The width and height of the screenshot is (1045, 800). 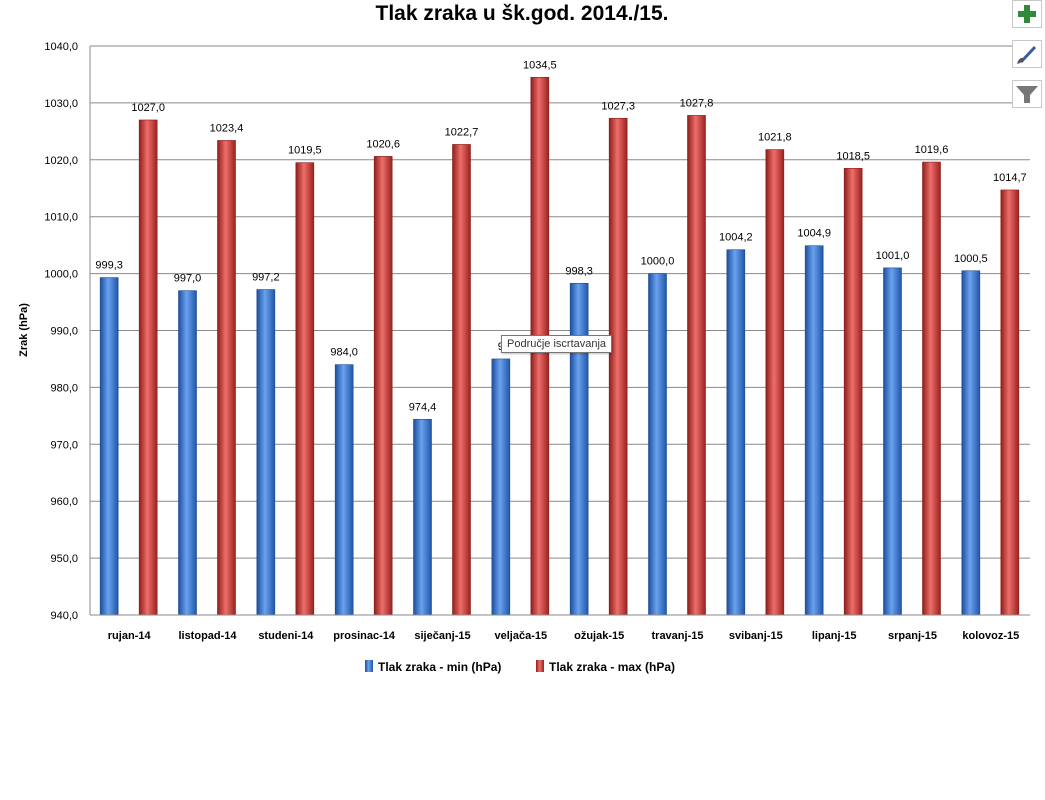 What do you see at coordinates (64, 502) in the screenshot?
I see `y-tick-label: 960,0` at bounding box center [64, 502].